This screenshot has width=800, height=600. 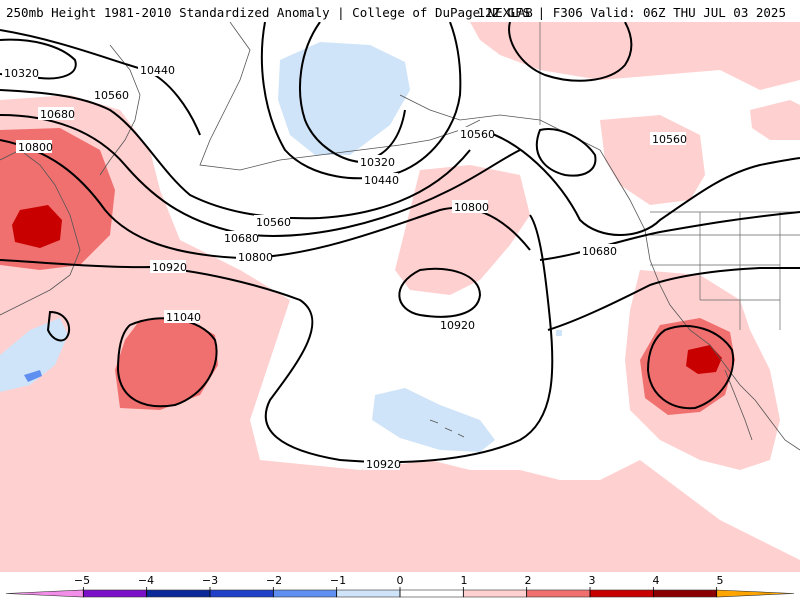 What do you see at coordinates (183, 317) in the screenshot?
I see `contour-label: 11040` at bounding box center [183, 317].